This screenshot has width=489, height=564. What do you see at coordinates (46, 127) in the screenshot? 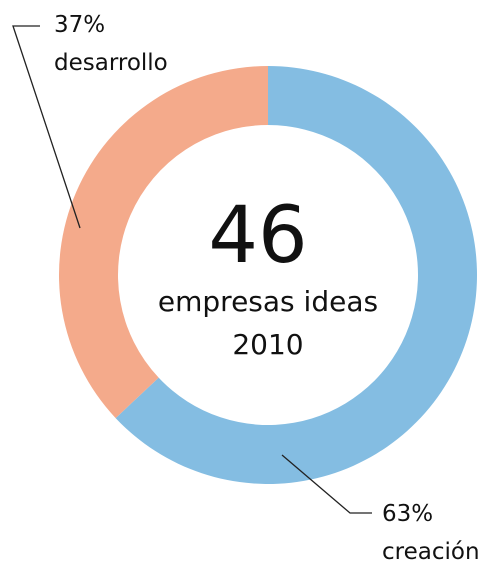
I see `leader-line-desarrollo` at bounding box center [46, 127].